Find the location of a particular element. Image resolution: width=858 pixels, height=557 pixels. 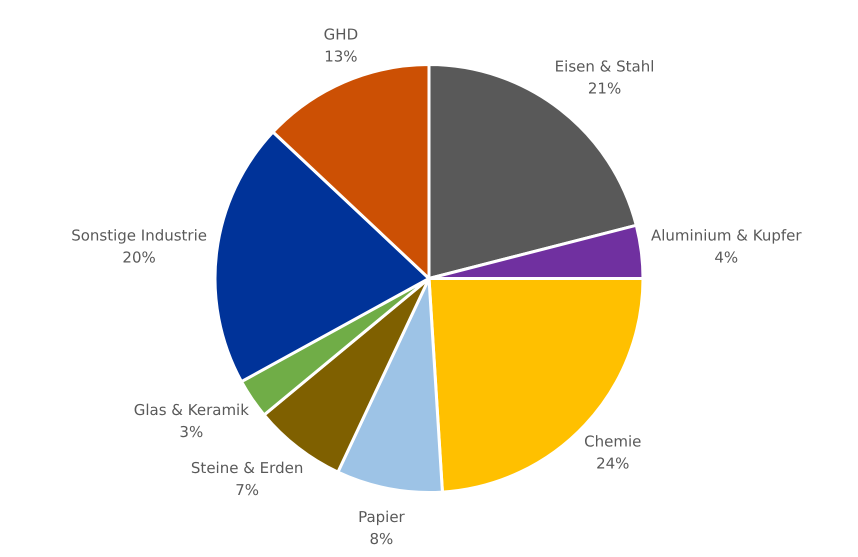

data-label: 7% is located at coordinates (247, 490).